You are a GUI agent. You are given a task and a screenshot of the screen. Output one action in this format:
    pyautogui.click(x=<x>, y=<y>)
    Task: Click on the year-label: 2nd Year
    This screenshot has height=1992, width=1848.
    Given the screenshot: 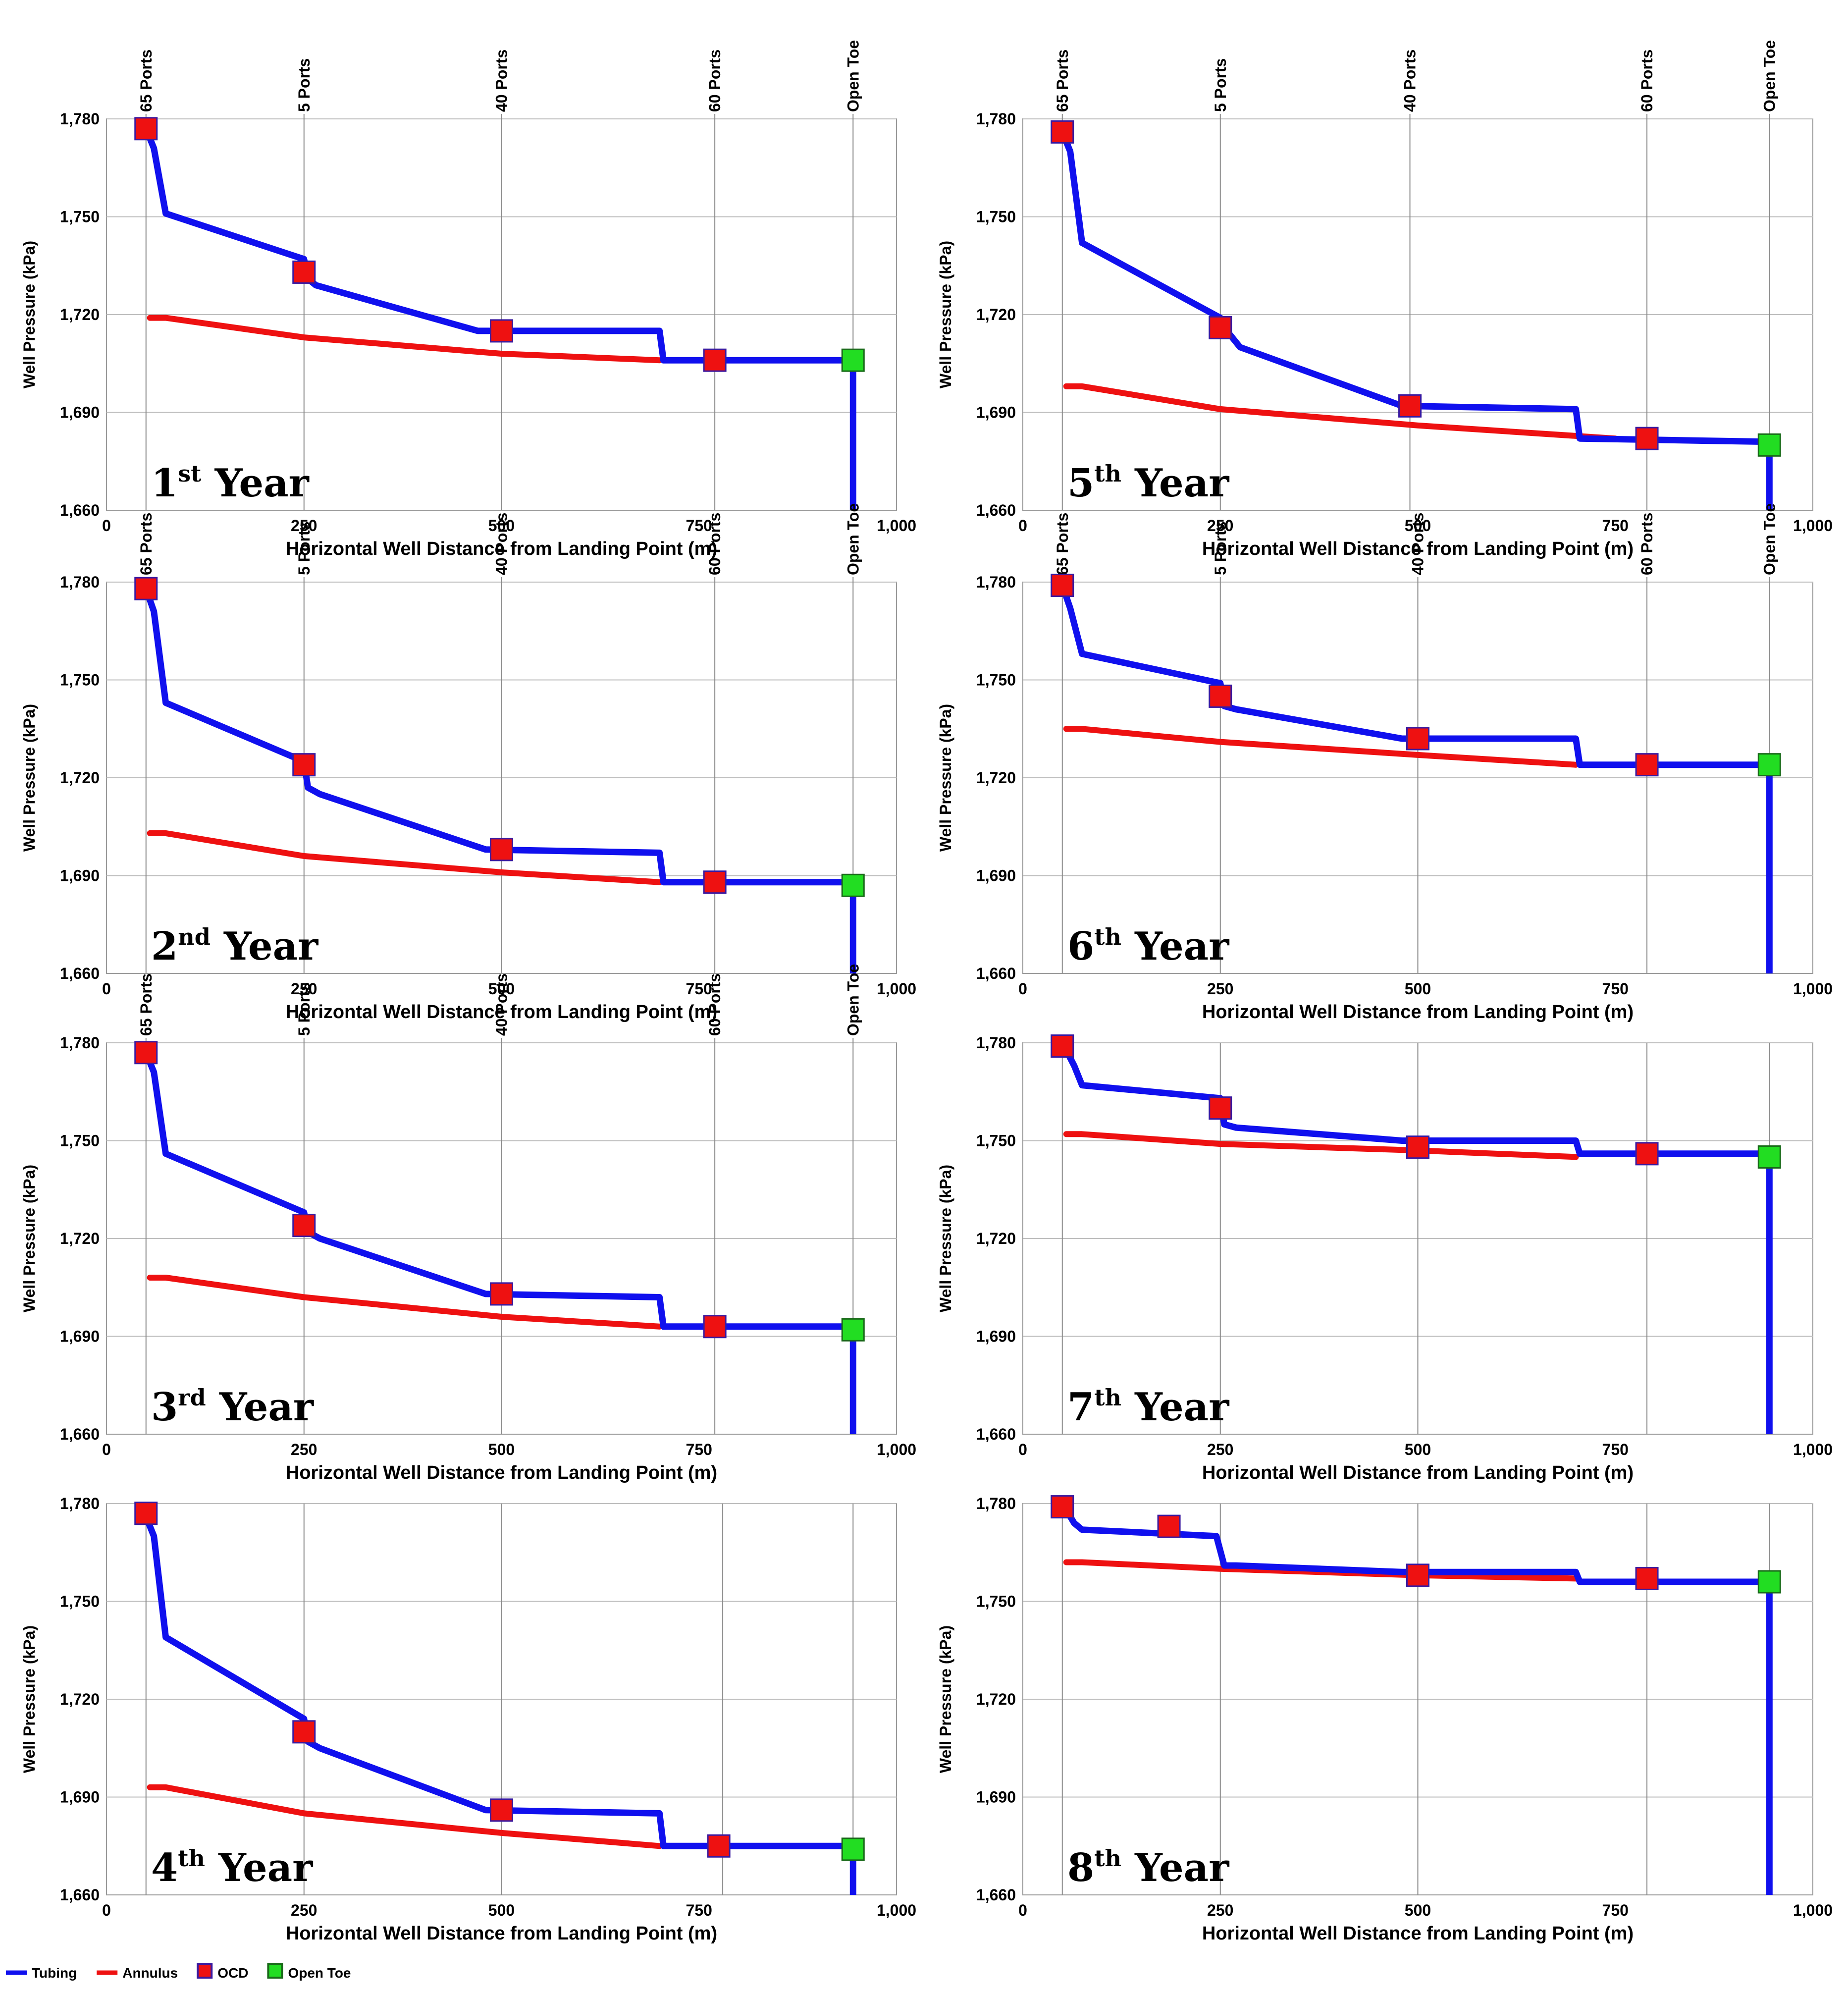 What is the action you would take?
    pyautogui.click(x=234, y=946)
    